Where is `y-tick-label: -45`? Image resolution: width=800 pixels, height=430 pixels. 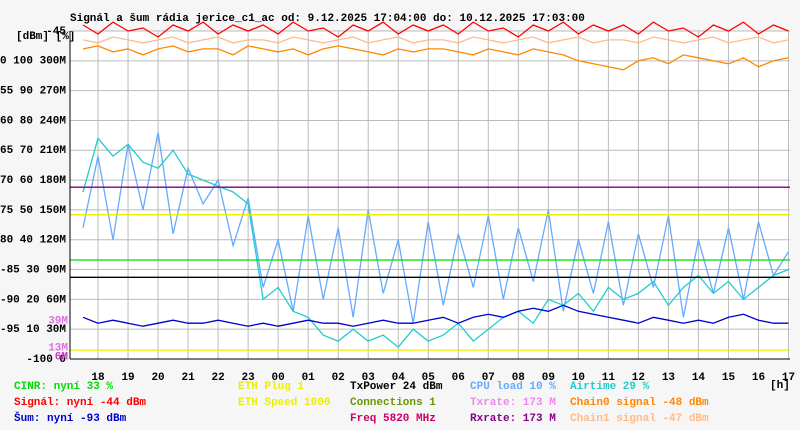 y-tick-label: -45 is located at coordinates (56, 32).